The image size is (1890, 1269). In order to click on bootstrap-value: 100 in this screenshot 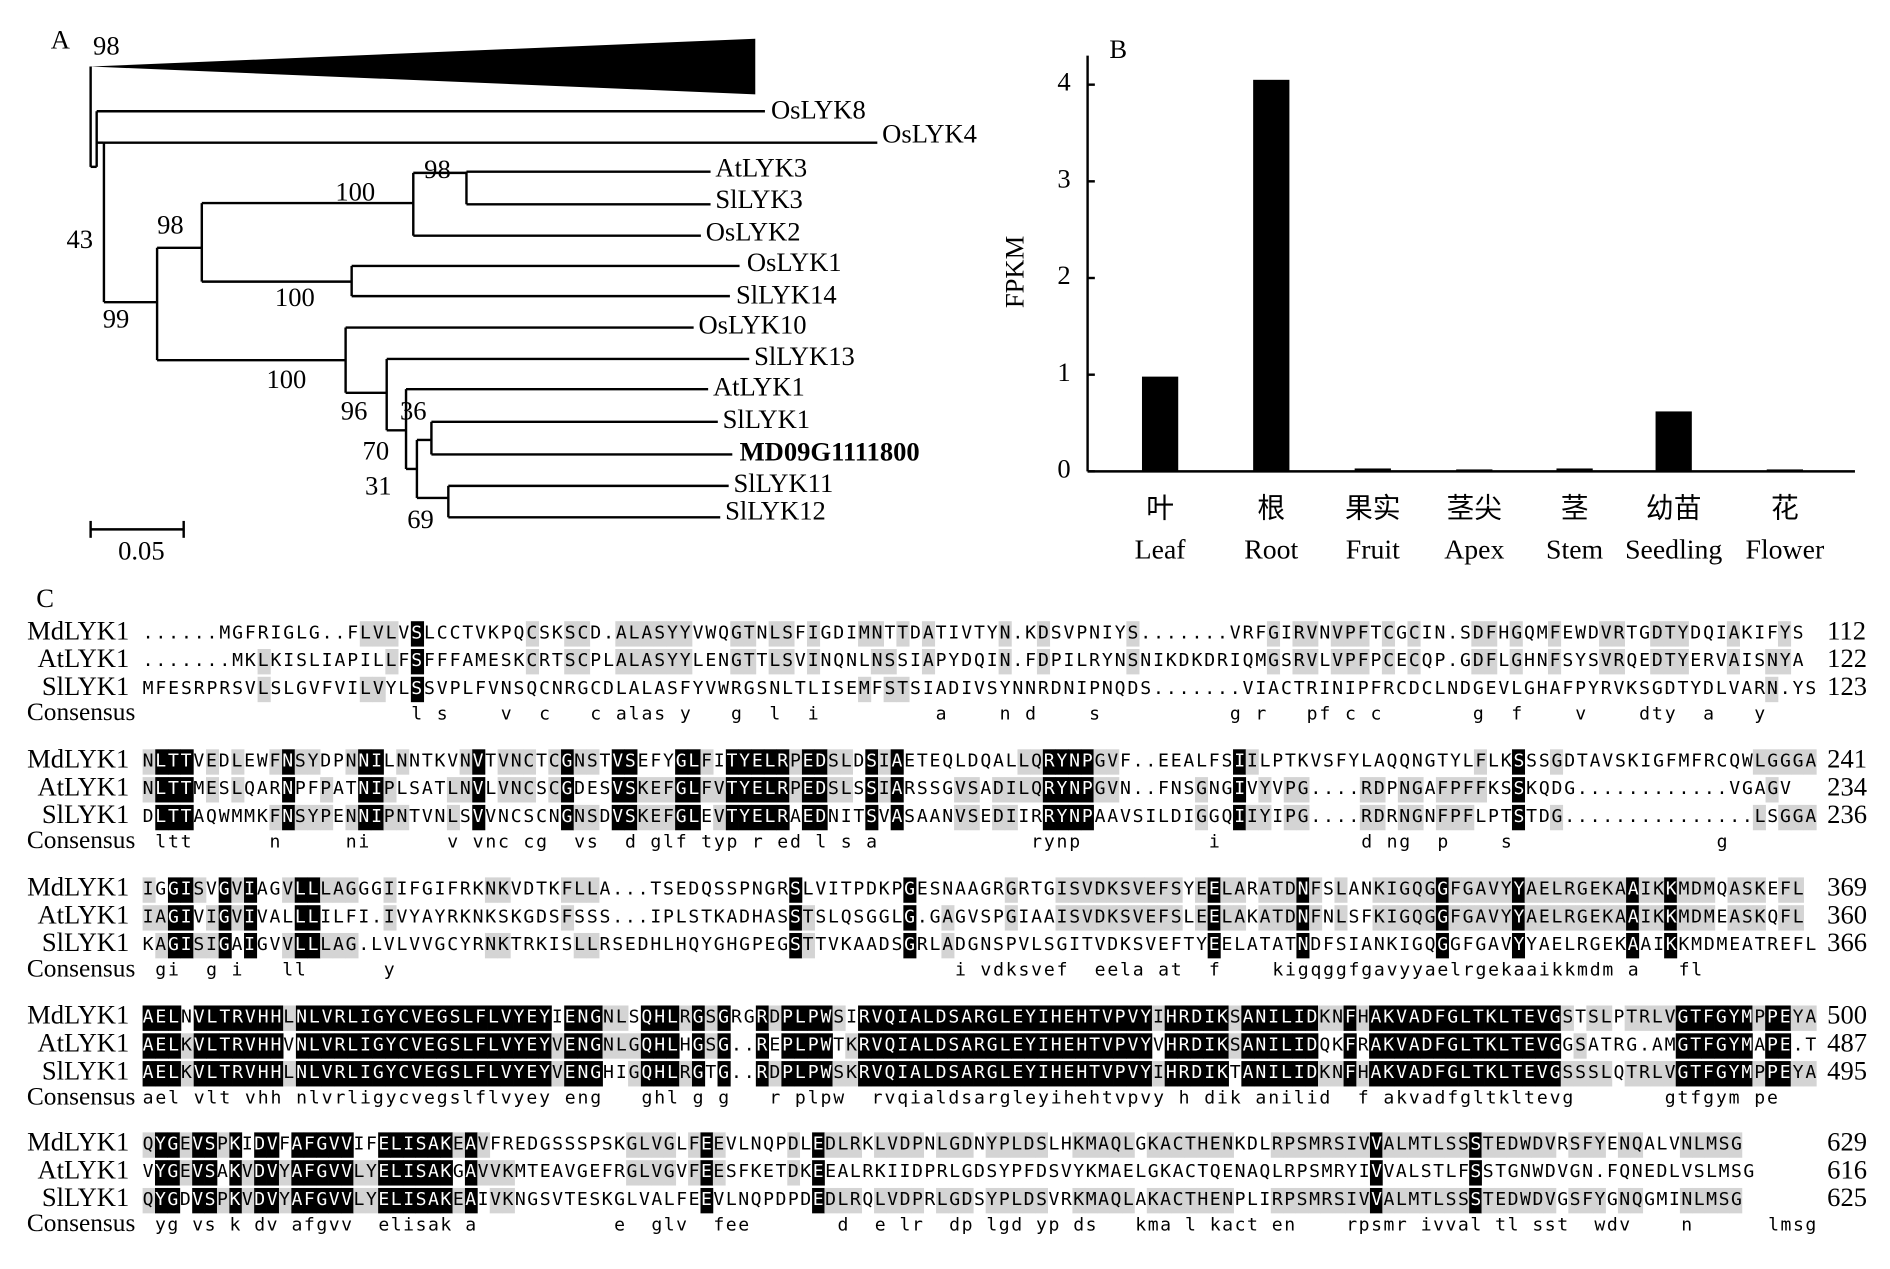, I will do `click(286, 379)`.